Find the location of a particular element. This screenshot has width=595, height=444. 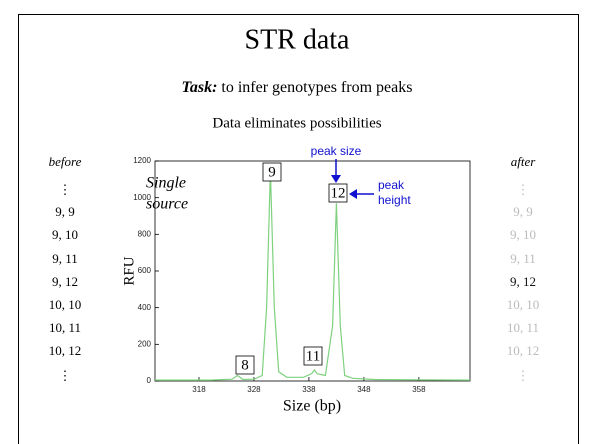

peak-label: 11 is located at coordinates (313, 356).